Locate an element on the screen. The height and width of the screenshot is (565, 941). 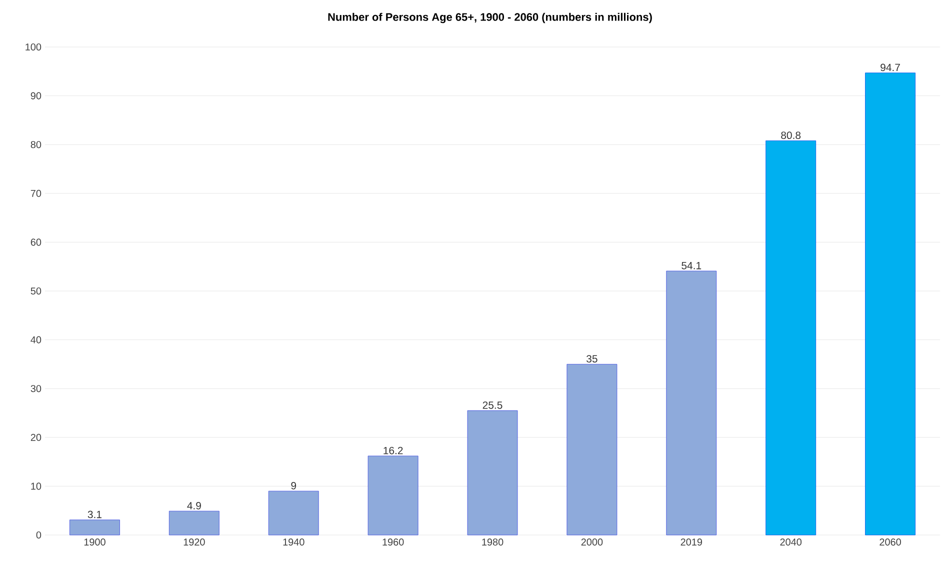
y-tick-label: 90 is located at coordinates (36, 96).